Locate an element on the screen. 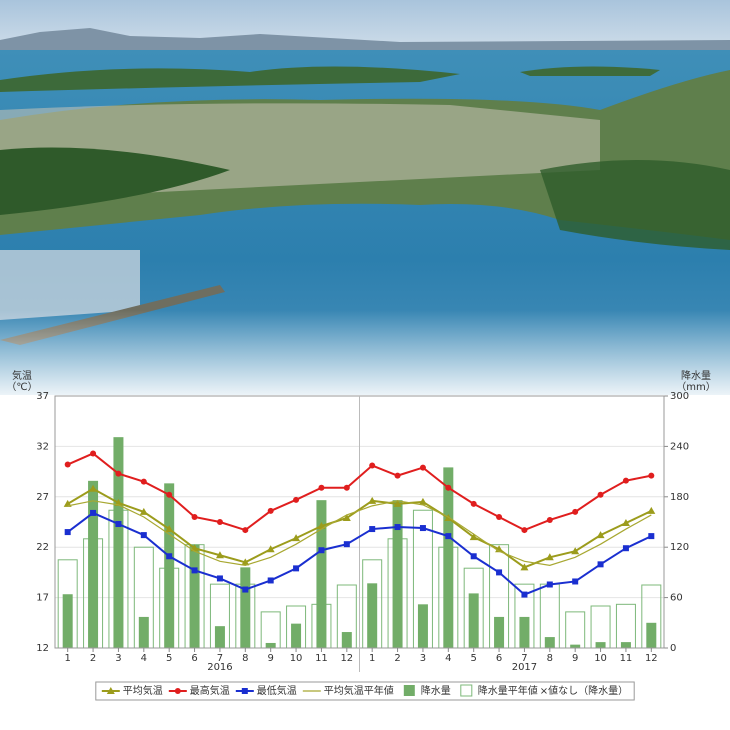 The width and height of the screenshot is (730, 730). y-axis-label: （℃） is located at coordinates (21, 387).